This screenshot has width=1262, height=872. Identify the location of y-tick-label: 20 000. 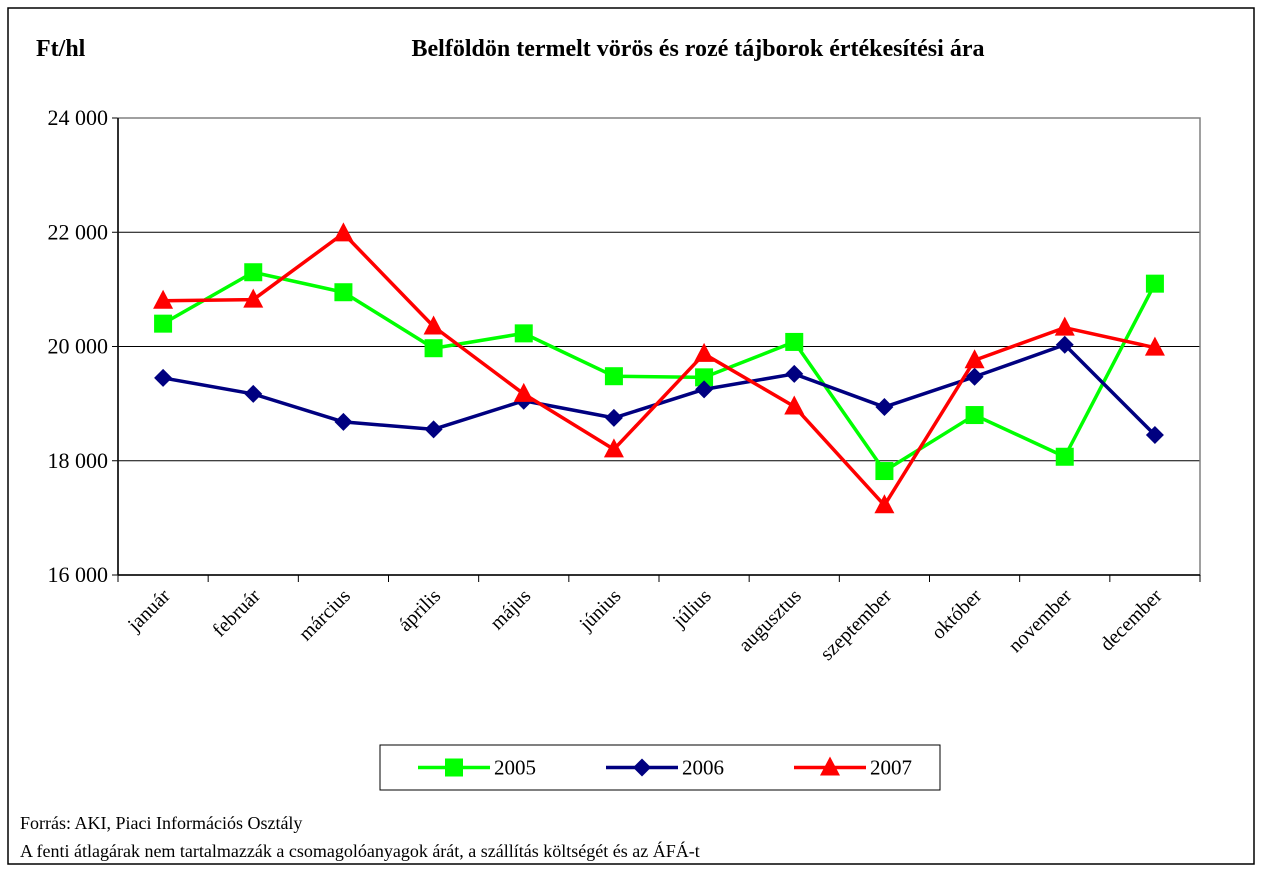
(78, 346).